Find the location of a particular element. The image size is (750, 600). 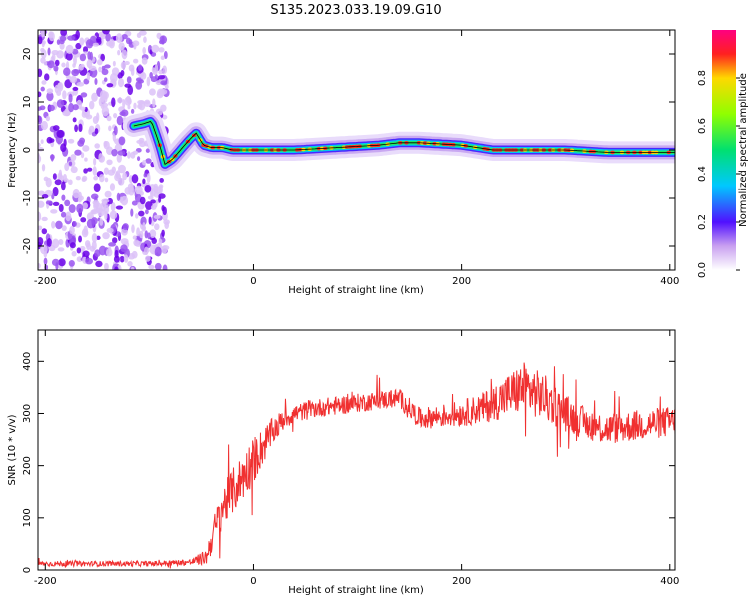

spectrogram-y-tick-label: 0 is located at coordinates (27, 150).